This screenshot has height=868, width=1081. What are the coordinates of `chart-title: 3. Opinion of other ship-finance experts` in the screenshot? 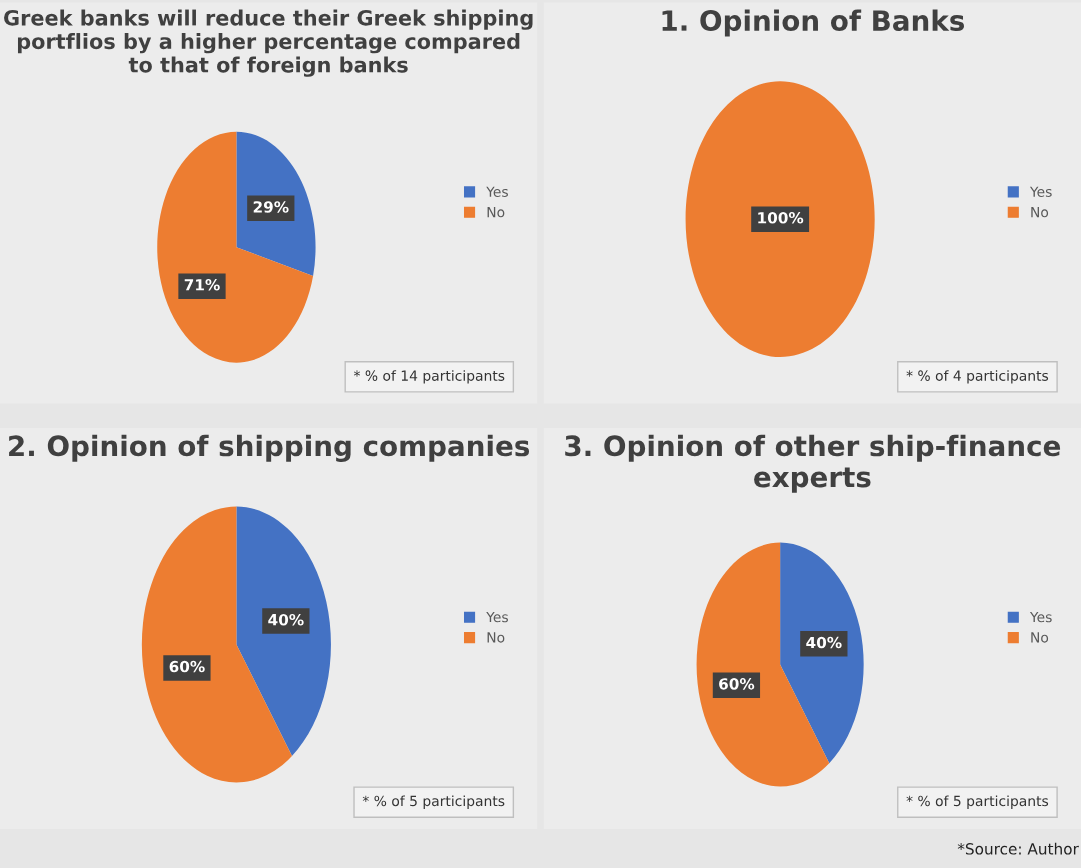 It's located at (813, 463).